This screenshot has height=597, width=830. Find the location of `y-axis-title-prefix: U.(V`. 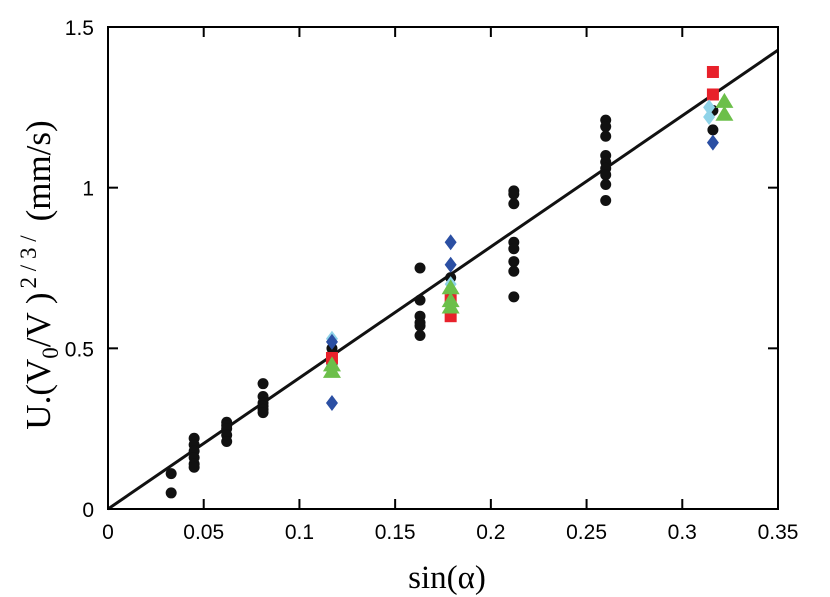

y-axis-title-prefix: U.(V is located at coordinates (38, 394).